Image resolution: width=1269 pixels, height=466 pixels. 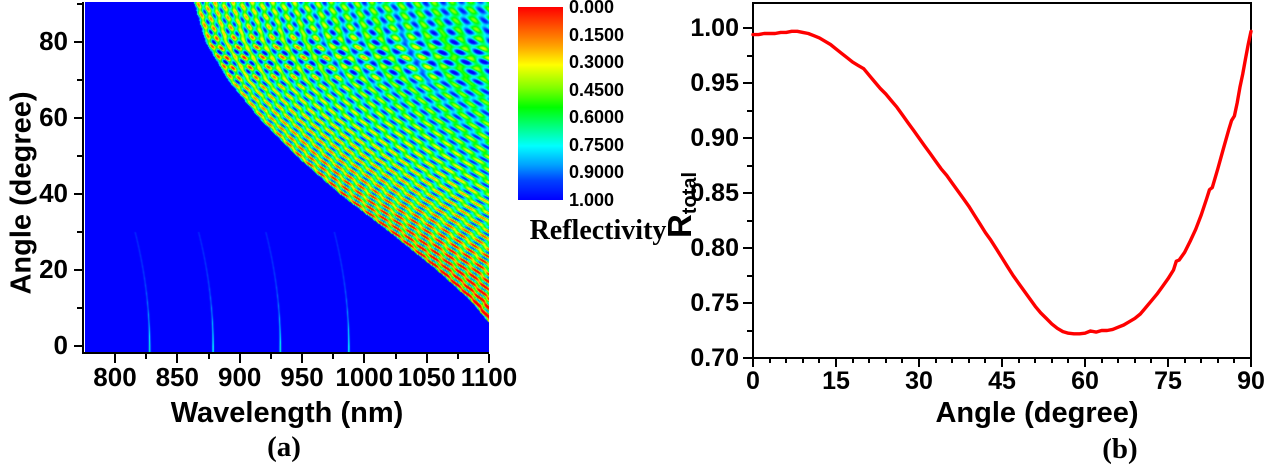 What do you see at coordinates (836, 381) in the screenshot?
I see `panel-b-x-tick-label: 15` at bounding box center [836, 381].